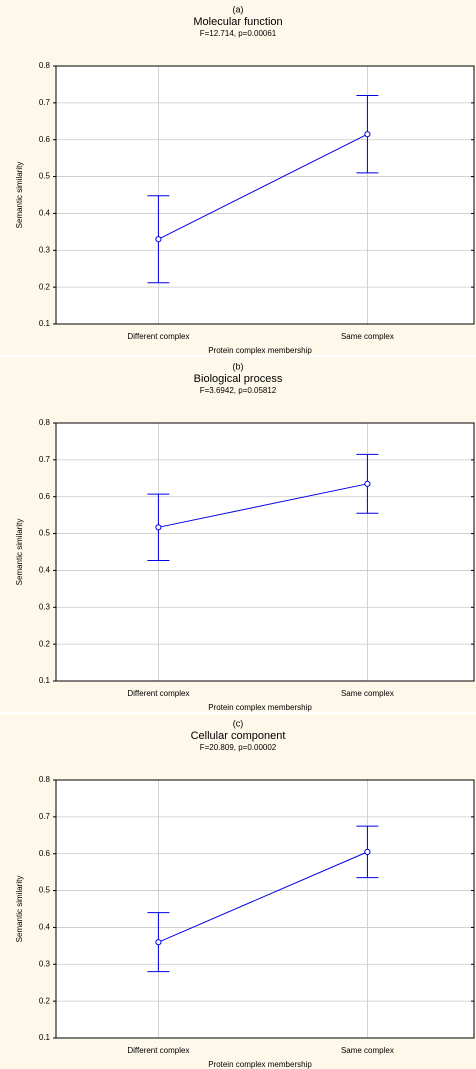  What do you see at coordinates (238, 366) in the screenshot?
I see `panel-label: (b)` at bounding box center [238, 366].